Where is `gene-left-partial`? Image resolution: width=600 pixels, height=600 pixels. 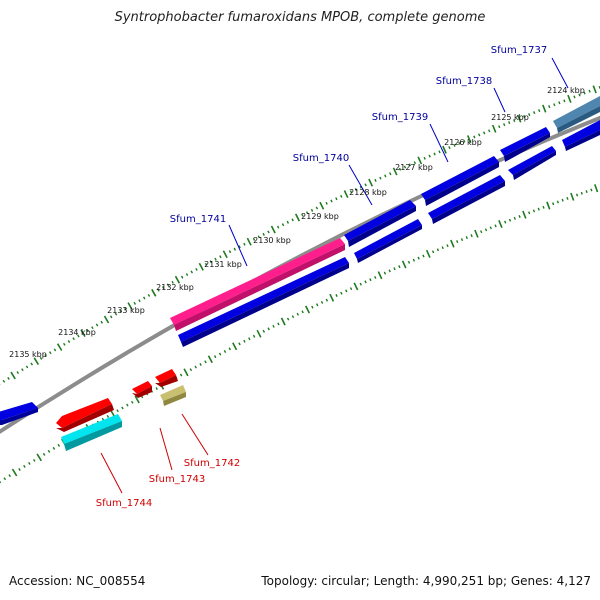 gene-left-partial is located at coordinates (19, 413).